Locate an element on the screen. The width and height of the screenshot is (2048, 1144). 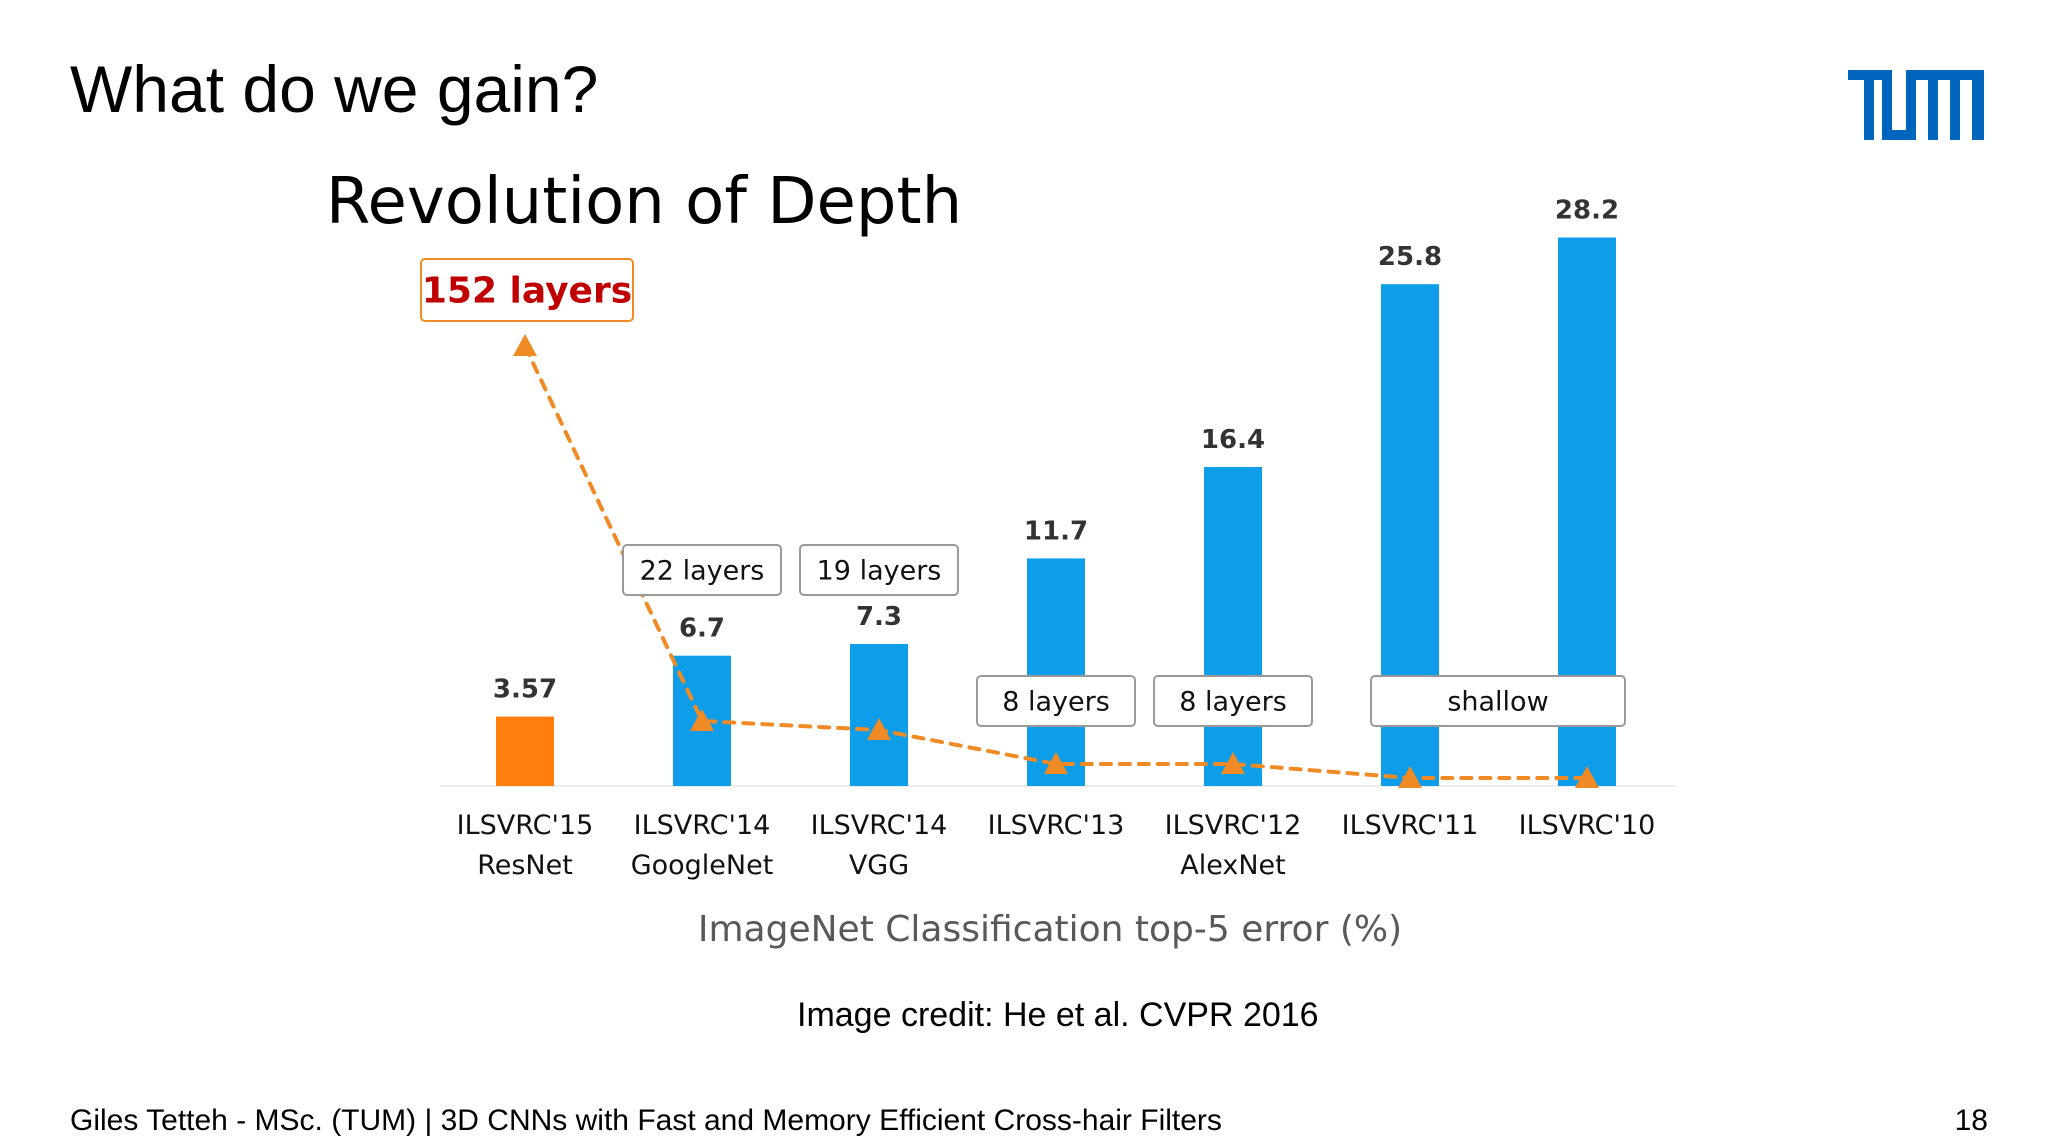
x-tick-label-4-0: ILSVRC'12 is located at coordinates (1233, 825).